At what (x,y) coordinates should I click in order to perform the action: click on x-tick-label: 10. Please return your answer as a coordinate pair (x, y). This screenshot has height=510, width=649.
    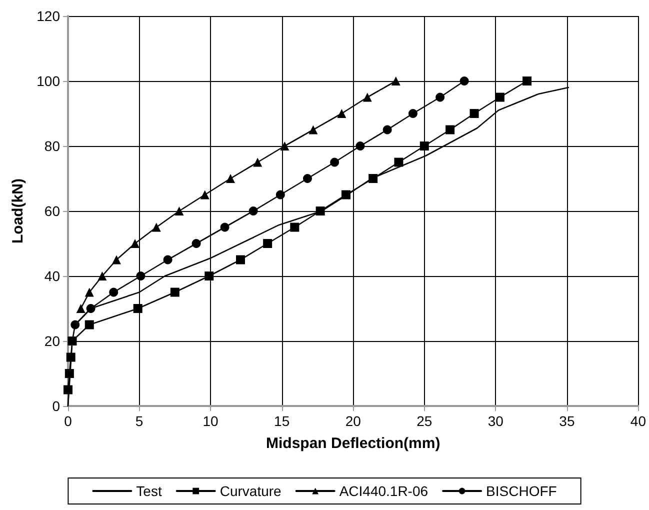
    Looking at the image, I should click on (210, 421).